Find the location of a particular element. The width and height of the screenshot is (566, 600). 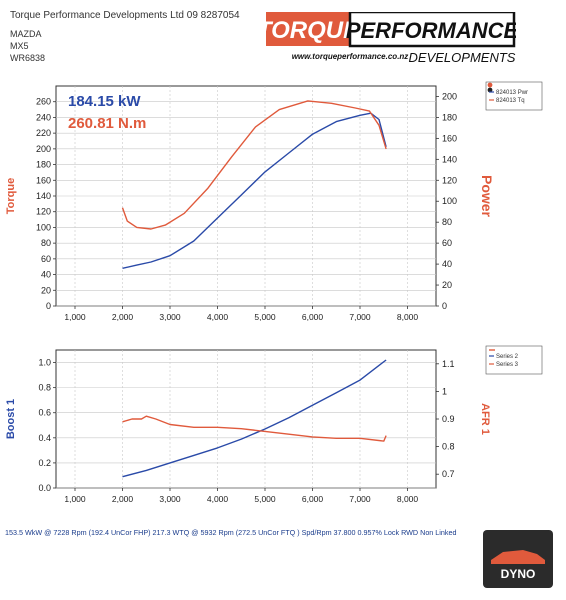

legend-dot-red is located at coordinates (490, 85).